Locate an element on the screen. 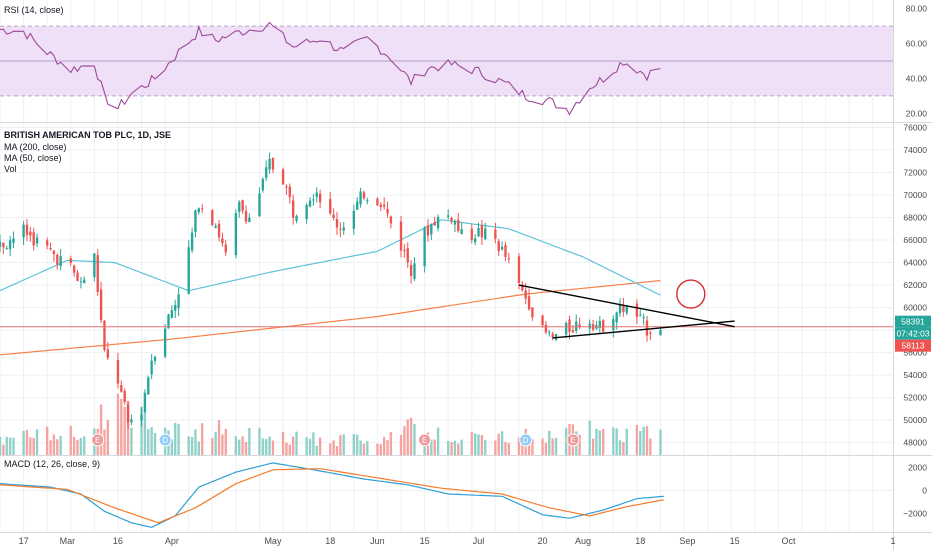 The width and height of the screenshot is (932, 555). time-axis-tick: 17 is located at coordinates (24, 541).